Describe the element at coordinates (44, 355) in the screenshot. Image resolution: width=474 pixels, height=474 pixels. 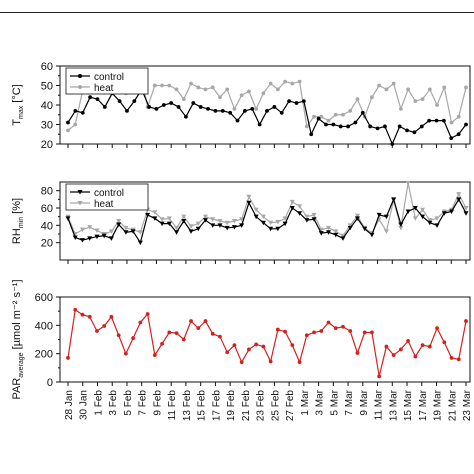
I see `y-tick-label: 200` at that location.